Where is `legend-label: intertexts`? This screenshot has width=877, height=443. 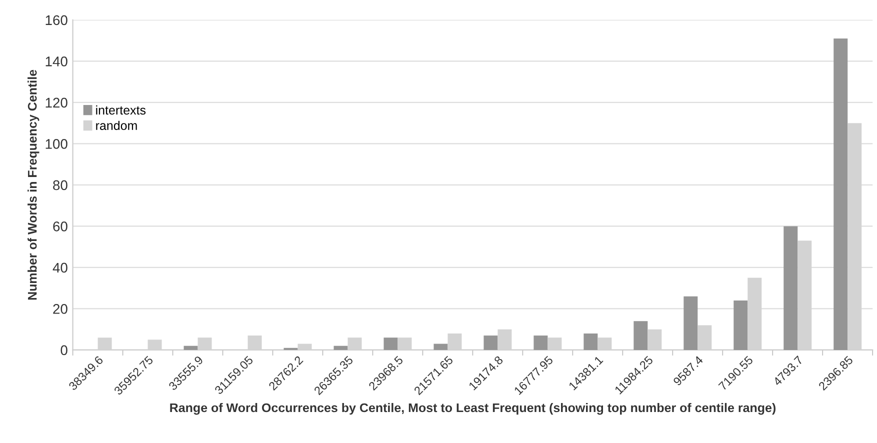
legend-label: intertexts is located at coordinates (121, 110).